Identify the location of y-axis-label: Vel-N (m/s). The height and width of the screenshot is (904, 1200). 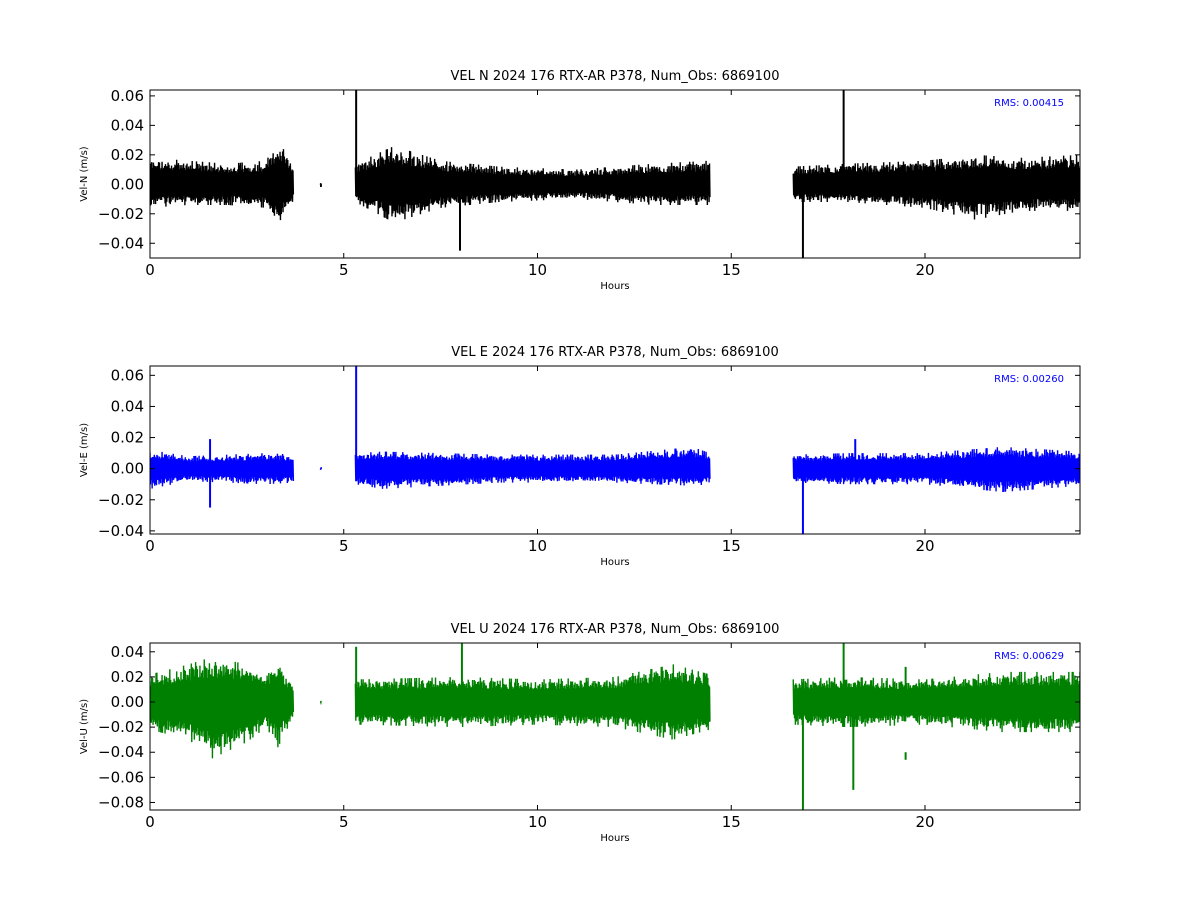
(84, 173).